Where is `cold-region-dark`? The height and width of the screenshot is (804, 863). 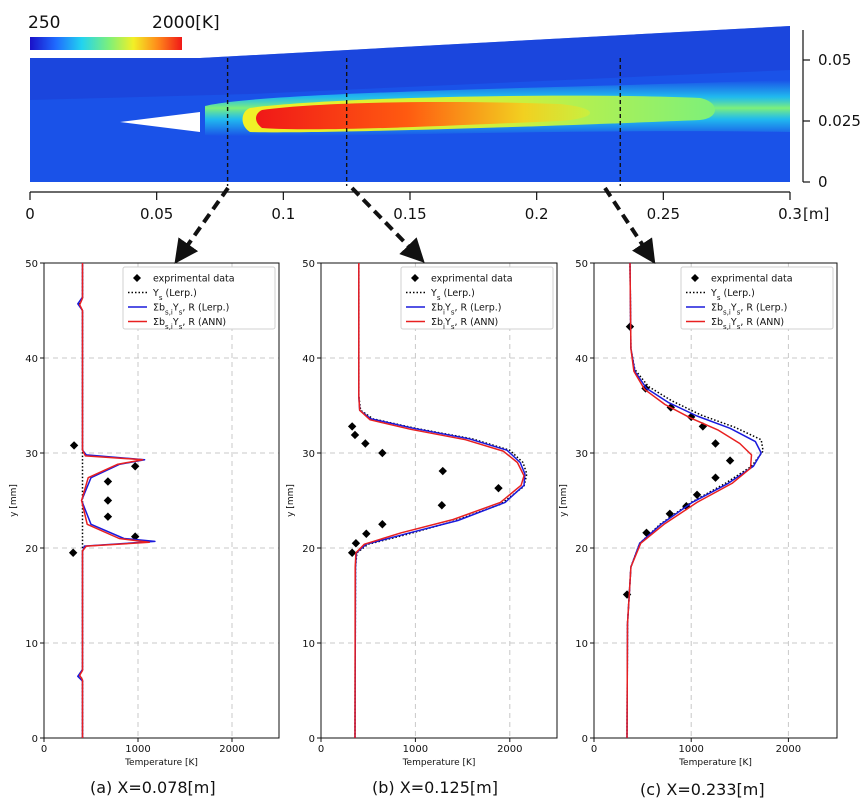 cold-region-dark is located at coordinates (410, 63).